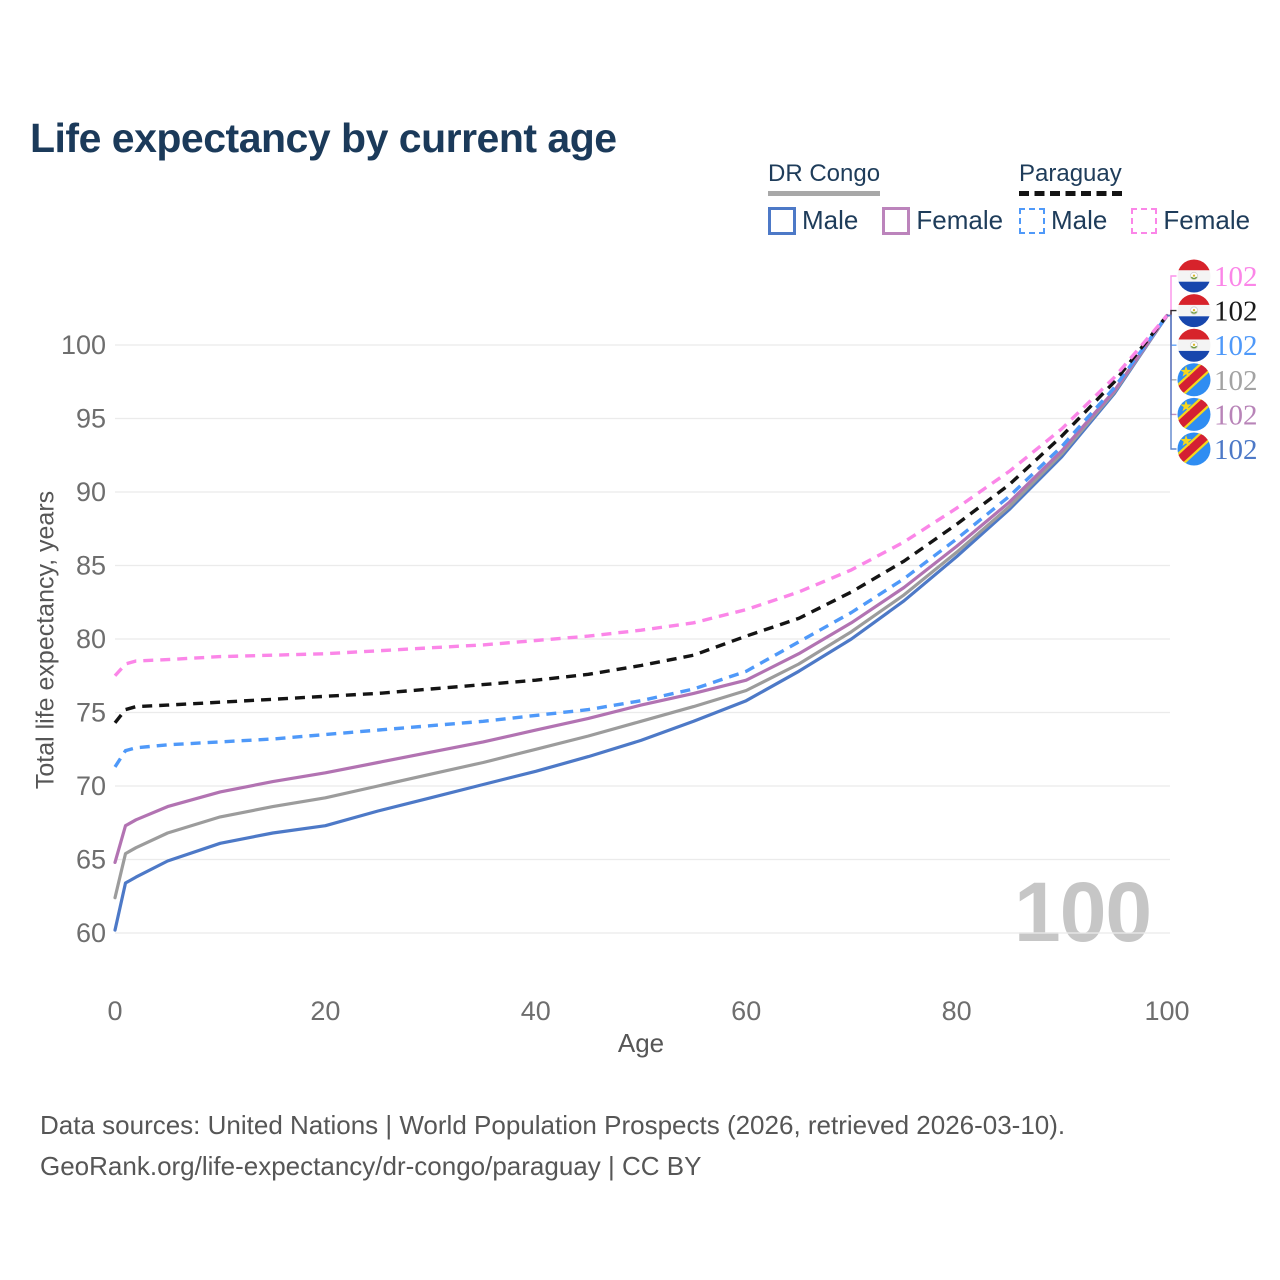  What do you see at coordinates (45, 640) in the screenshot?
I see `y-axis-title: Total life expectancy, years` at bounding box center [45, 640].